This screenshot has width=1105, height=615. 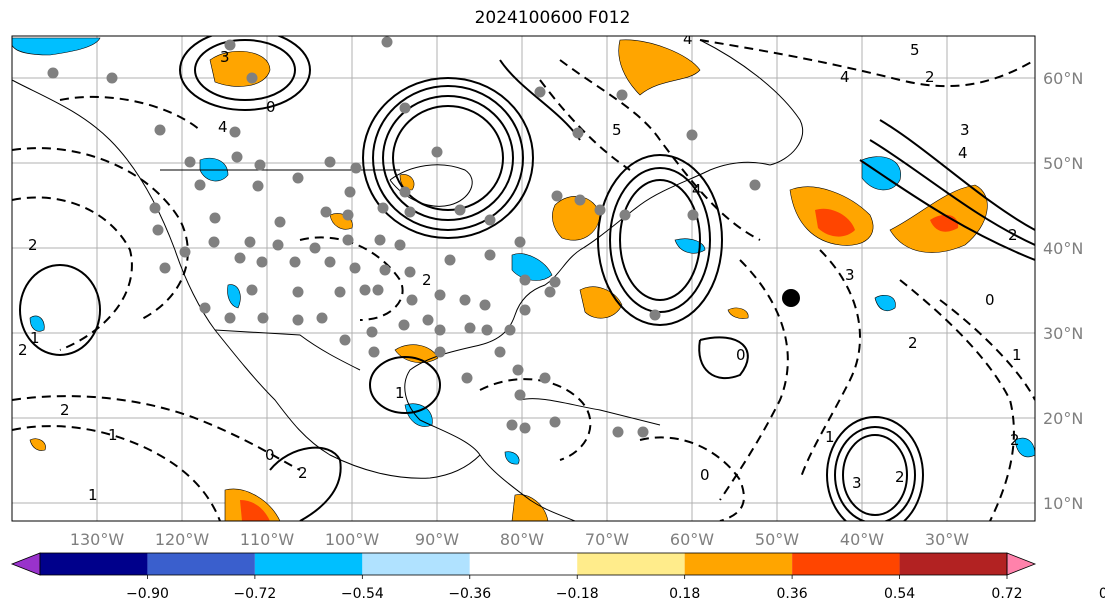 I want to click on colorbar-extend-high, so click(x=1021, y=564).